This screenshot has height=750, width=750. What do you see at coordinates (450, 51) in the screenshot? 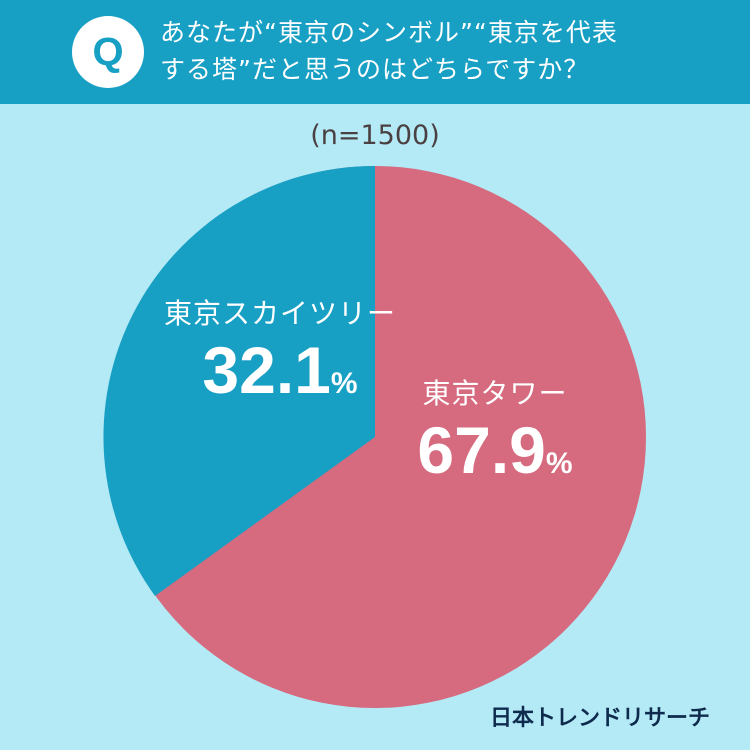
I see `question-text: あなたが“東京のシンボル”“東京を代表 する塔”だと思うのはどちらですか？` at bounding box center [450, 51].